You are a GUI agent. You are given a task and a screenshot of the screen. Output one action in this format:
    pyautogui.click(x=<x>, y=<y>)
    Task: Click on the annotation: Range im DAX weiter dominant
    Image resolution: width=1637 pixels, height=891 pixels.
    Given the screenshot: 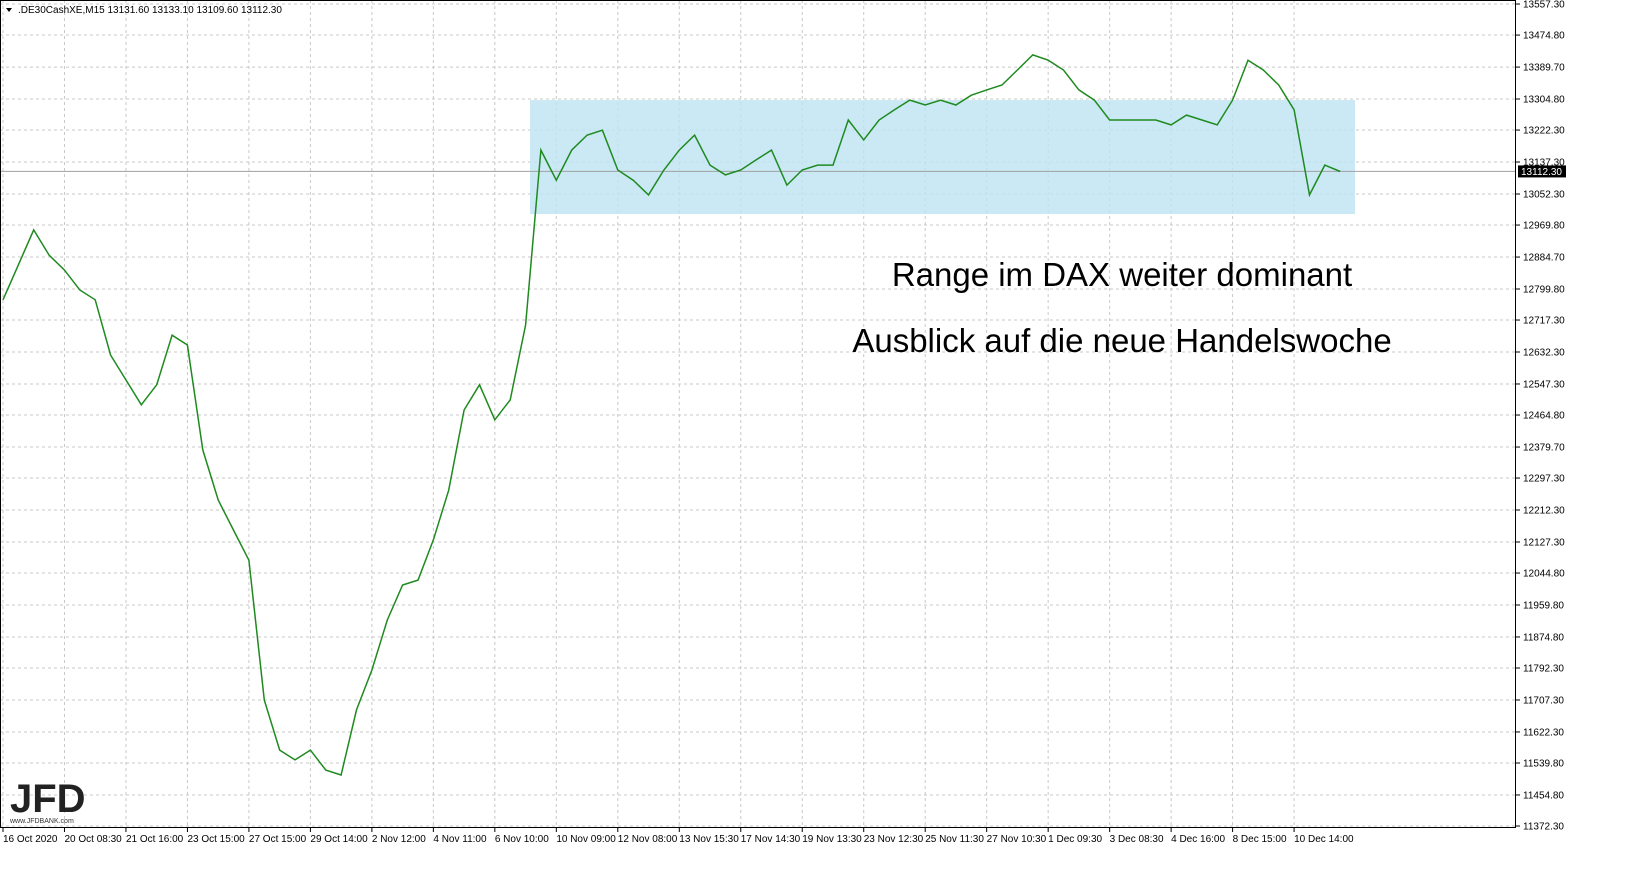 What is the action you would take?
    pyautogui.click(x=1122, y=274)
    